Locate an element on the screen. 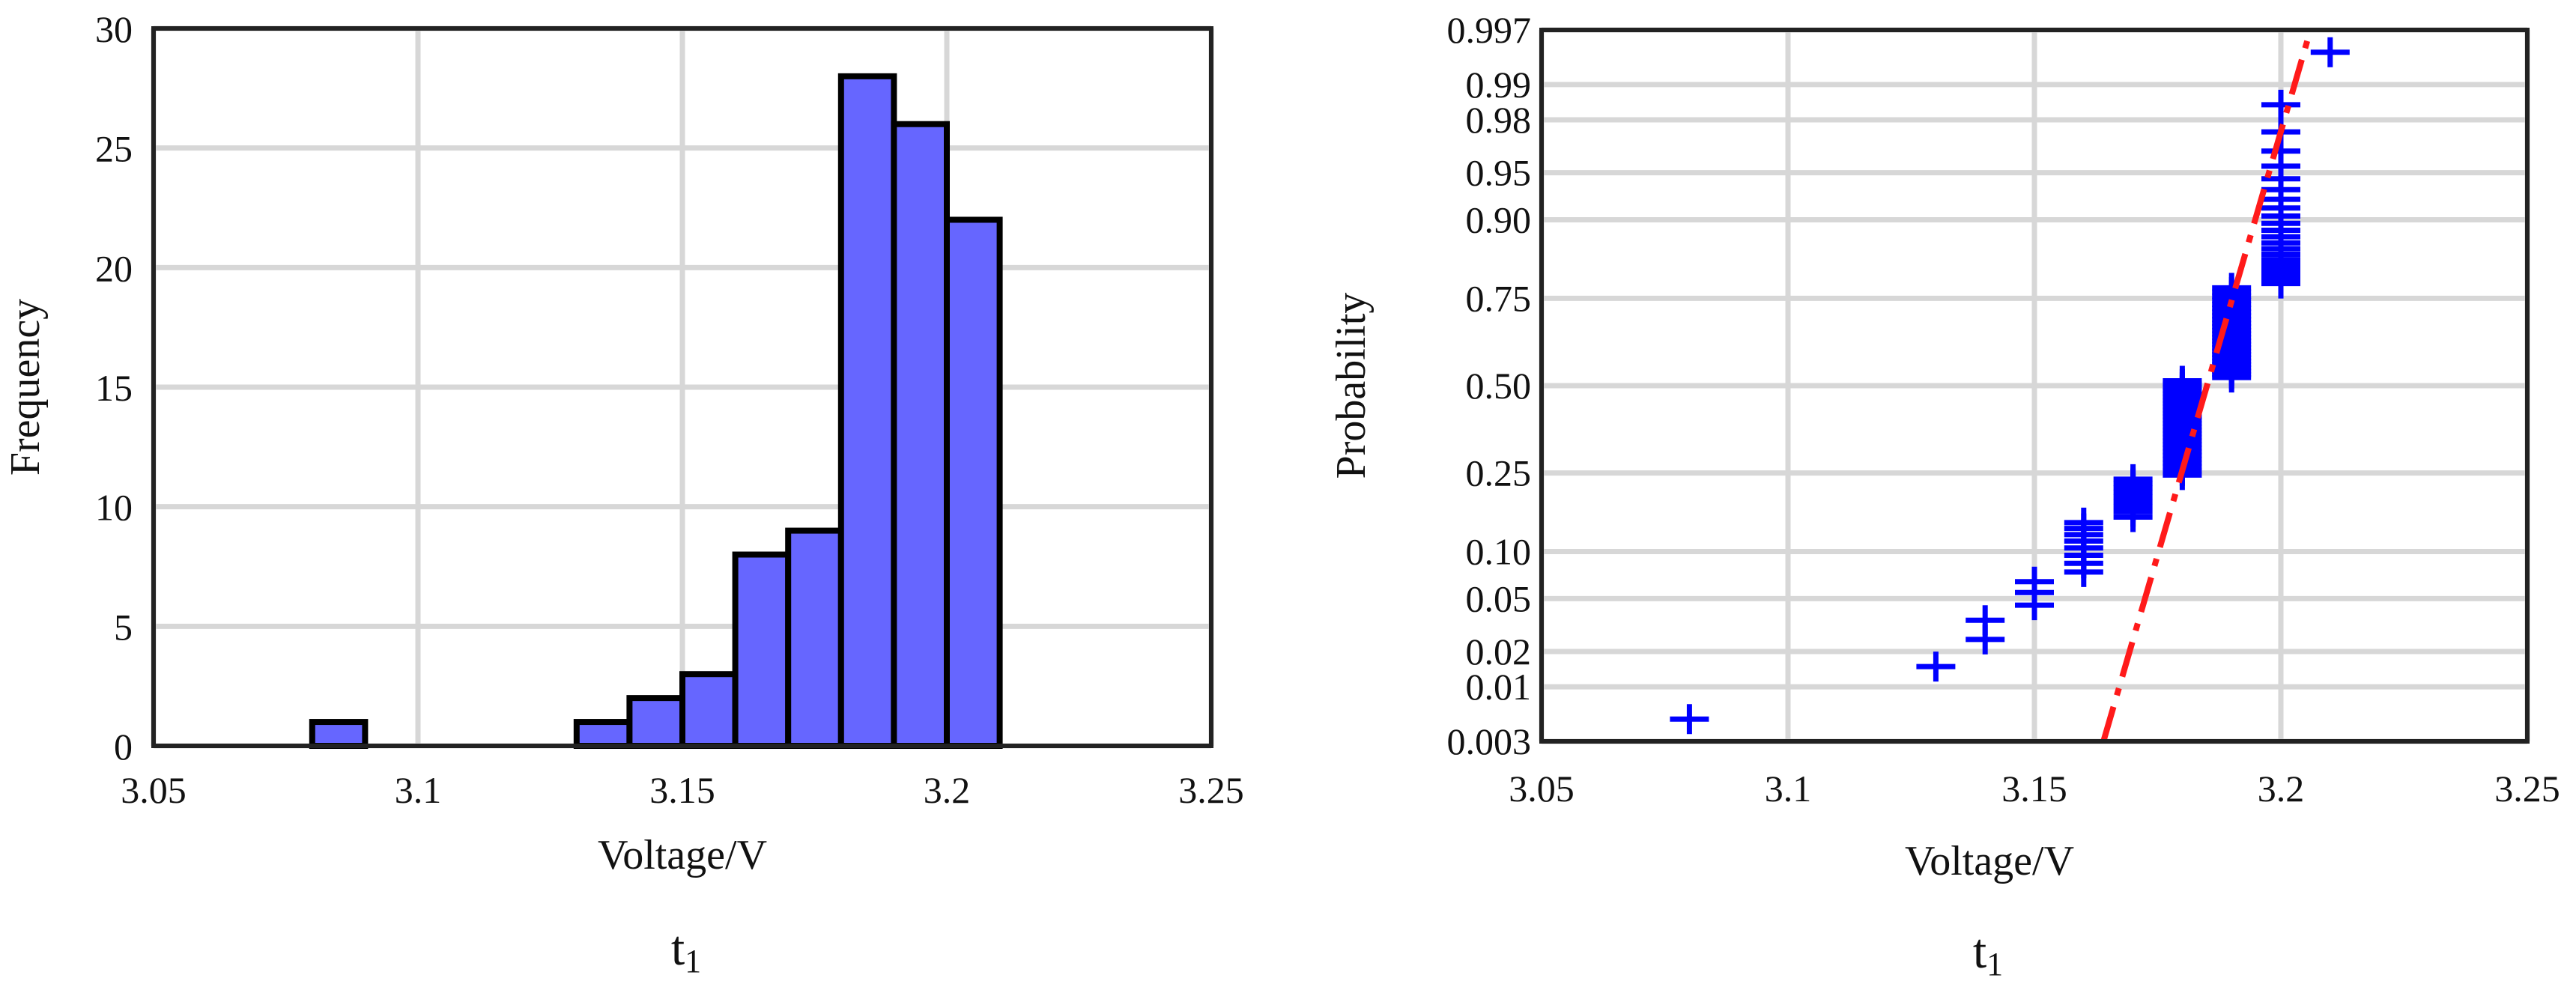 The image size is (2576, 987). histogram-x-tick-label: 3.1 is located at coordinates (418, 790).